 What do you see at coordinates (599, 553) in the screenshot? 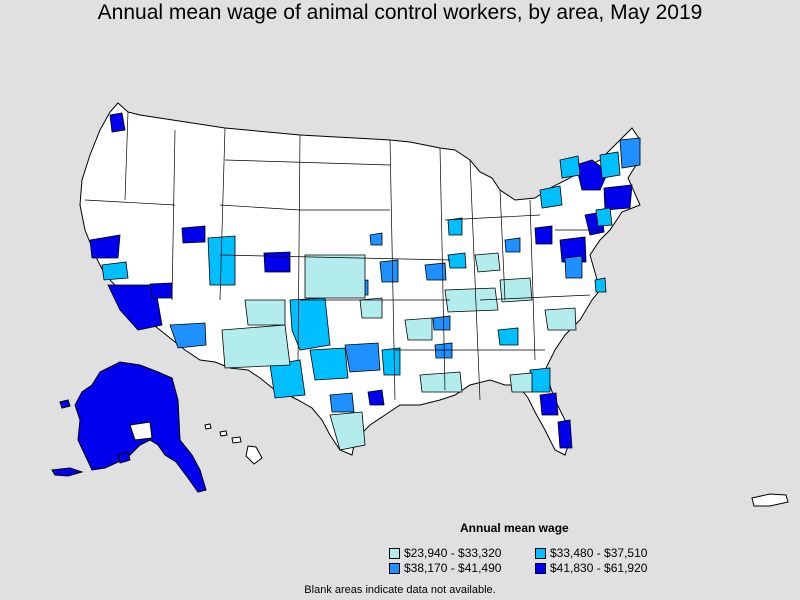
I see `legend-label-lower-middle: $33,480 - $37,510` at bounding box center [599, 553].